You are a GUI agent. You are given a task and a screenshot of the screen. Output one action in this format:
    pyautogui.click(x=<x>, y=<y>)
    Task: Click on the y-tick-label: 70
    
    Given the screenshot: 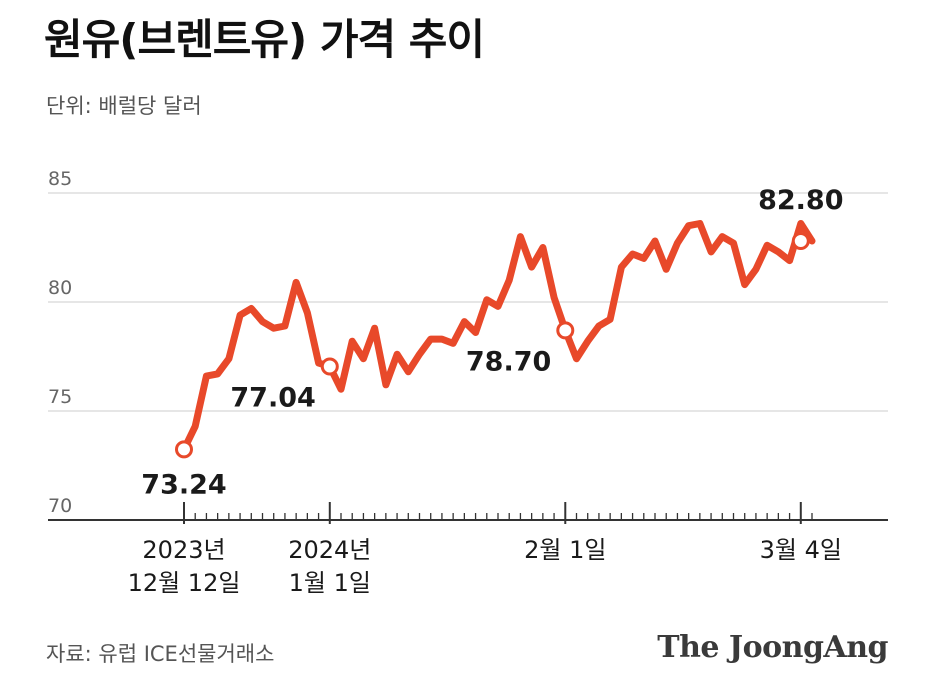 What is the action you would take?
    pyautogui.click(x=60, y=506)
    